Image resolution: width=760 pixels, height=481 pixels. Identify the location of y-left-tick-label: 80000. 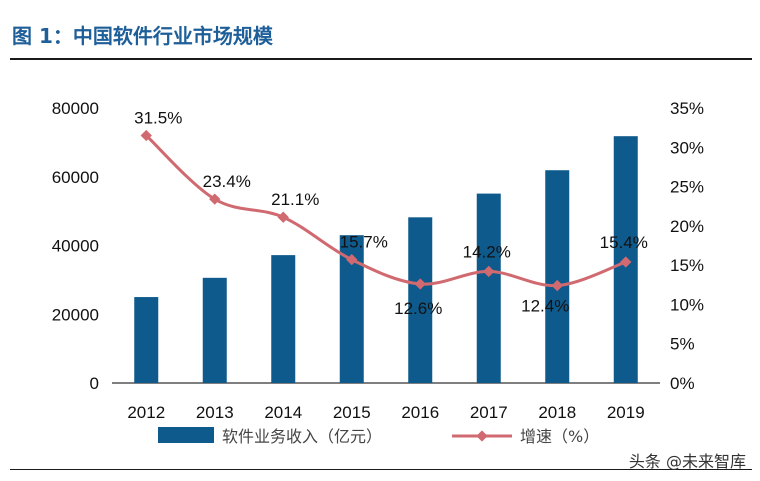
(75, 108).